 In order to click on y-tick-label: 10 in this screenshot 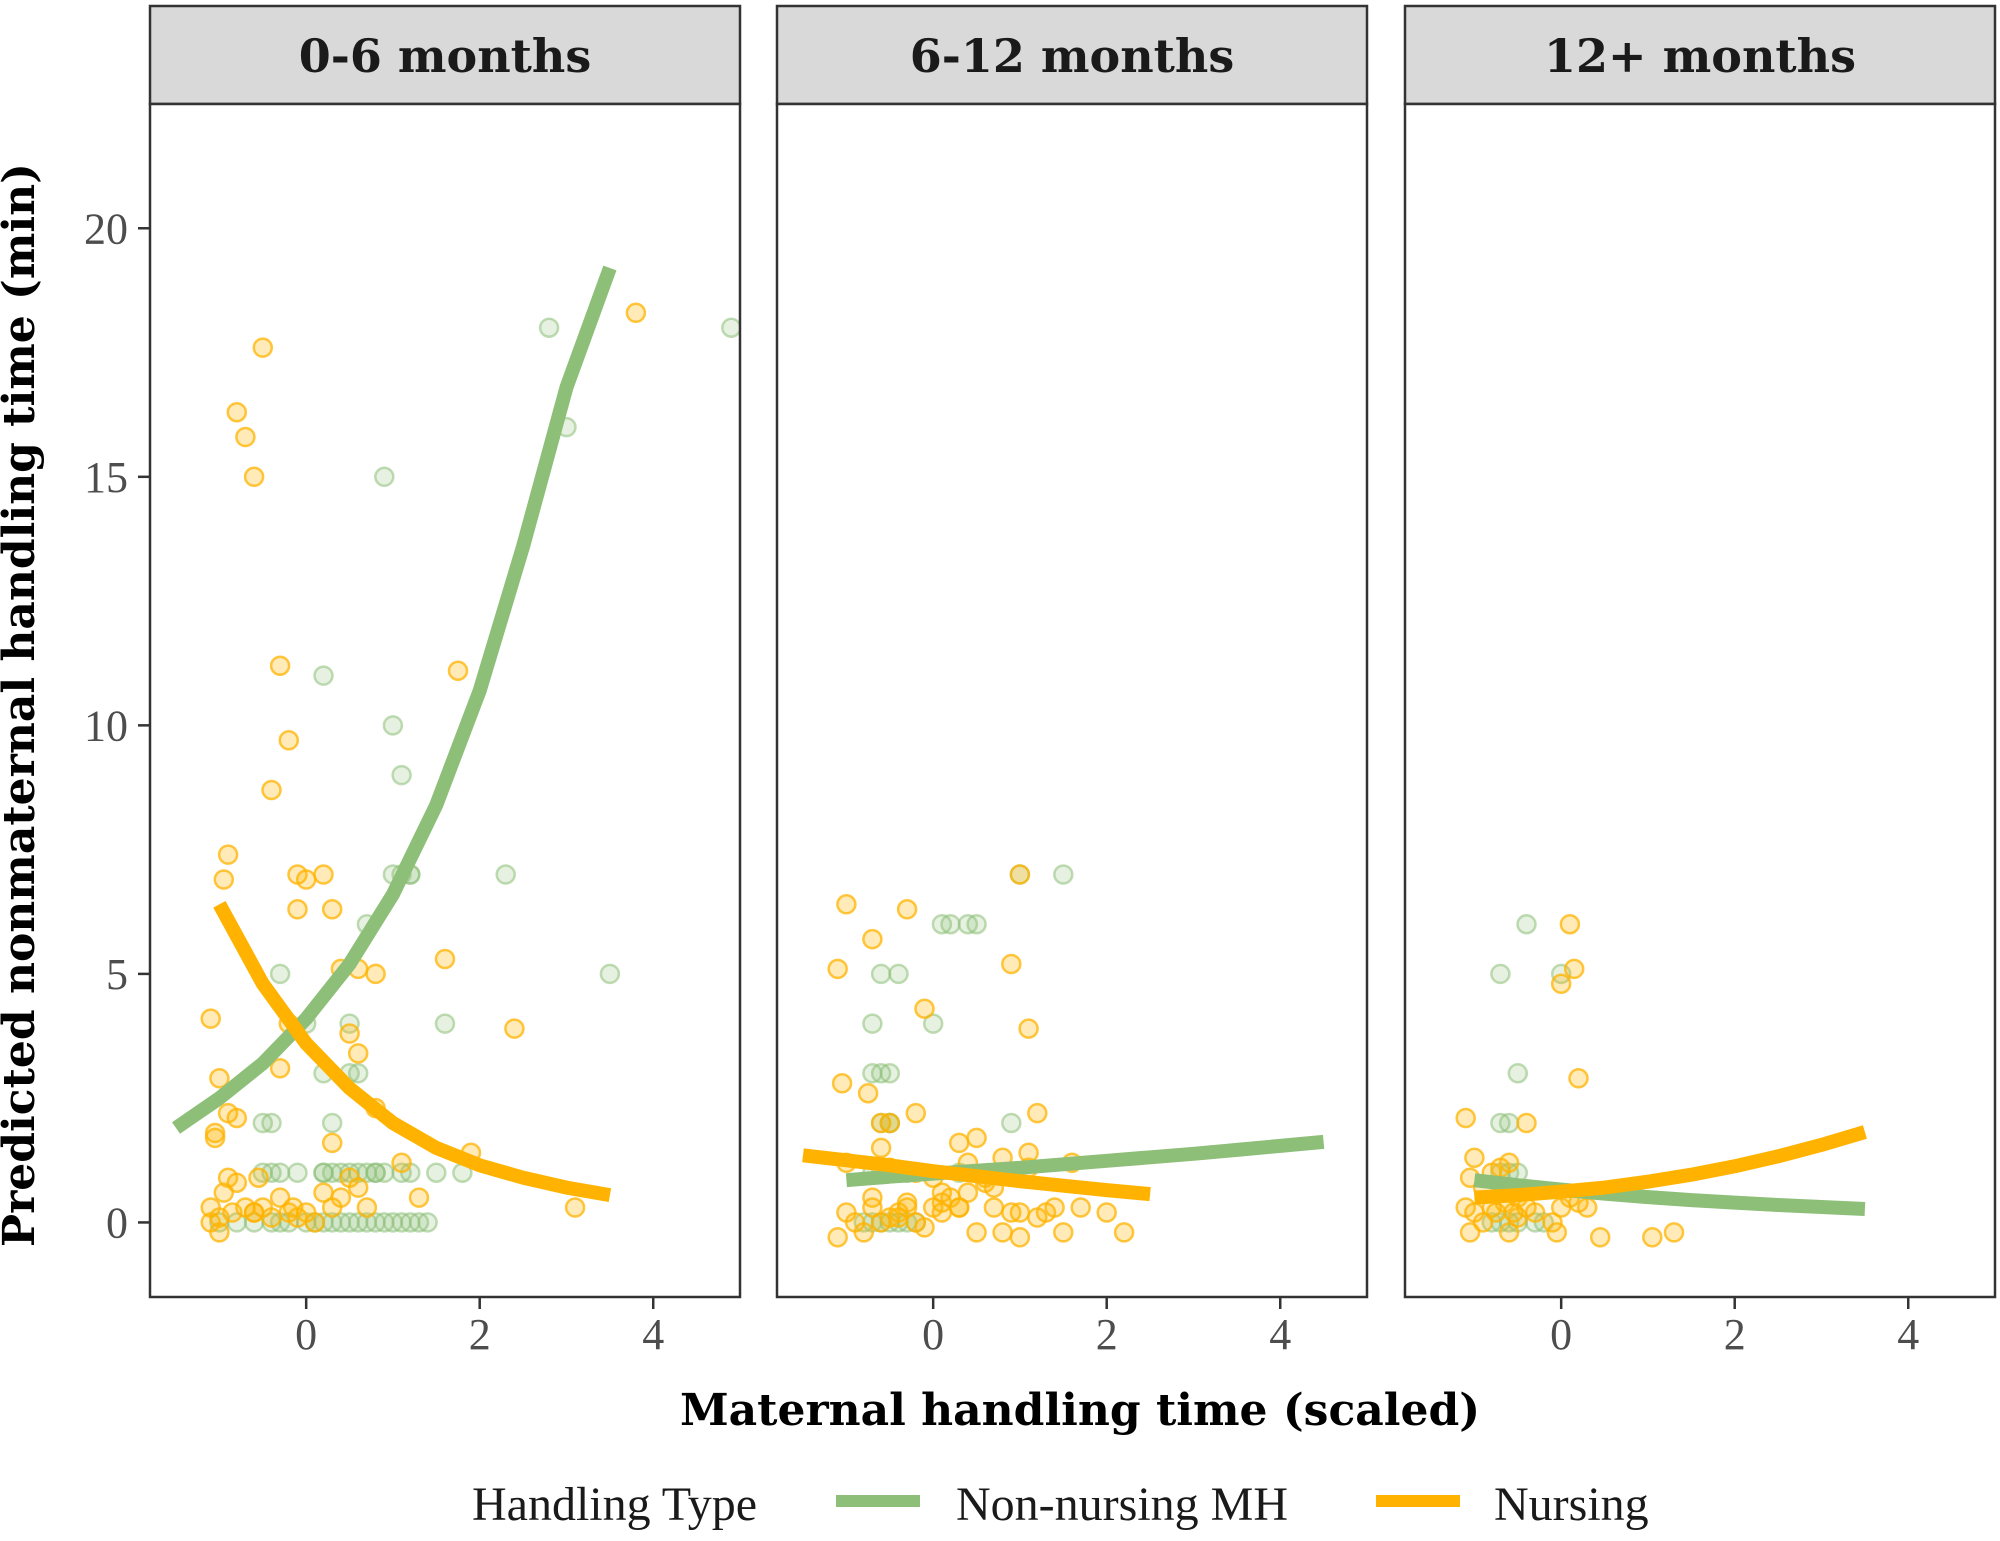, I will do `click(106, 725)`.